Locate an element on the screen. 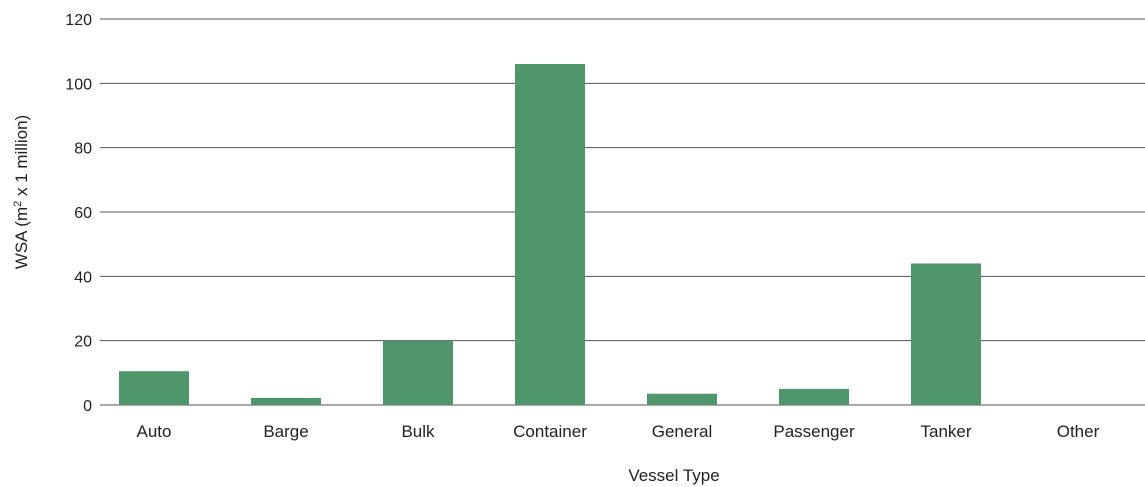 This screenshot has width=1145, height=487. y-tick-label: 0 is located at coordinates (87, 406).